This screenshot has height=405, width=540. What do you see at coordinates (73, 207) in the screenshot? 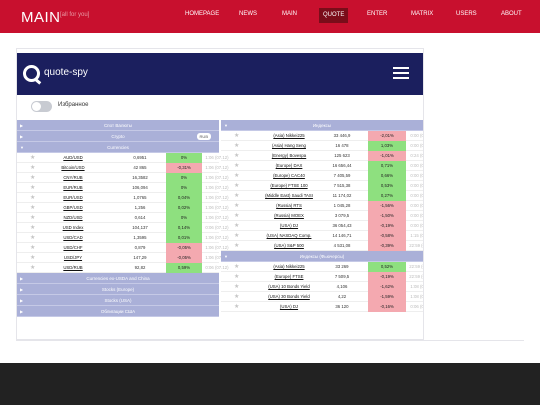
I see `quote-name: GBP/USD` at bounding box center [73, 207].